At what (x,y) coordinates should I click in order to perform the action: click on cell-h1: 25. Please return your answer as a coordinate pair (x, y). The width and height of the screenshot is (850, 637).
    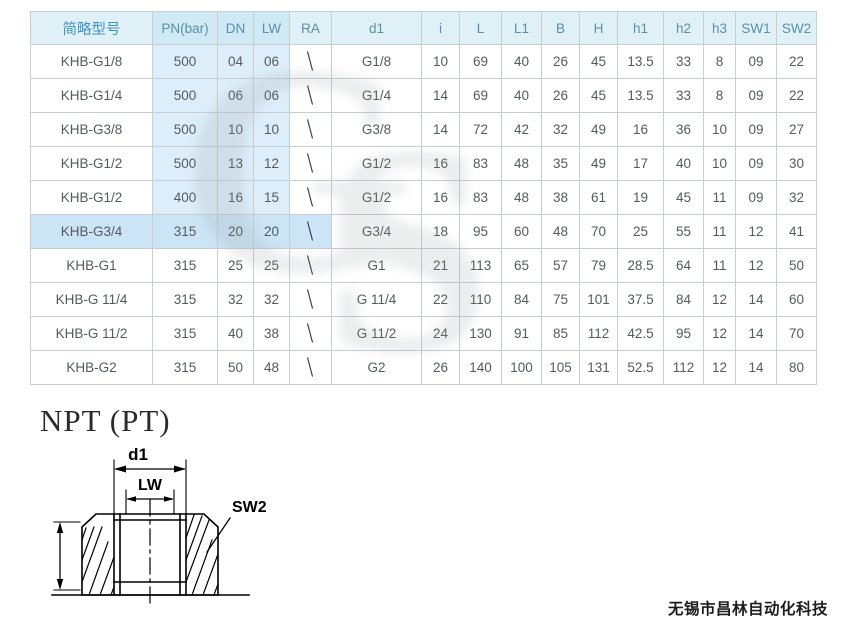
    Looking at the image, I should click on (640, 231).